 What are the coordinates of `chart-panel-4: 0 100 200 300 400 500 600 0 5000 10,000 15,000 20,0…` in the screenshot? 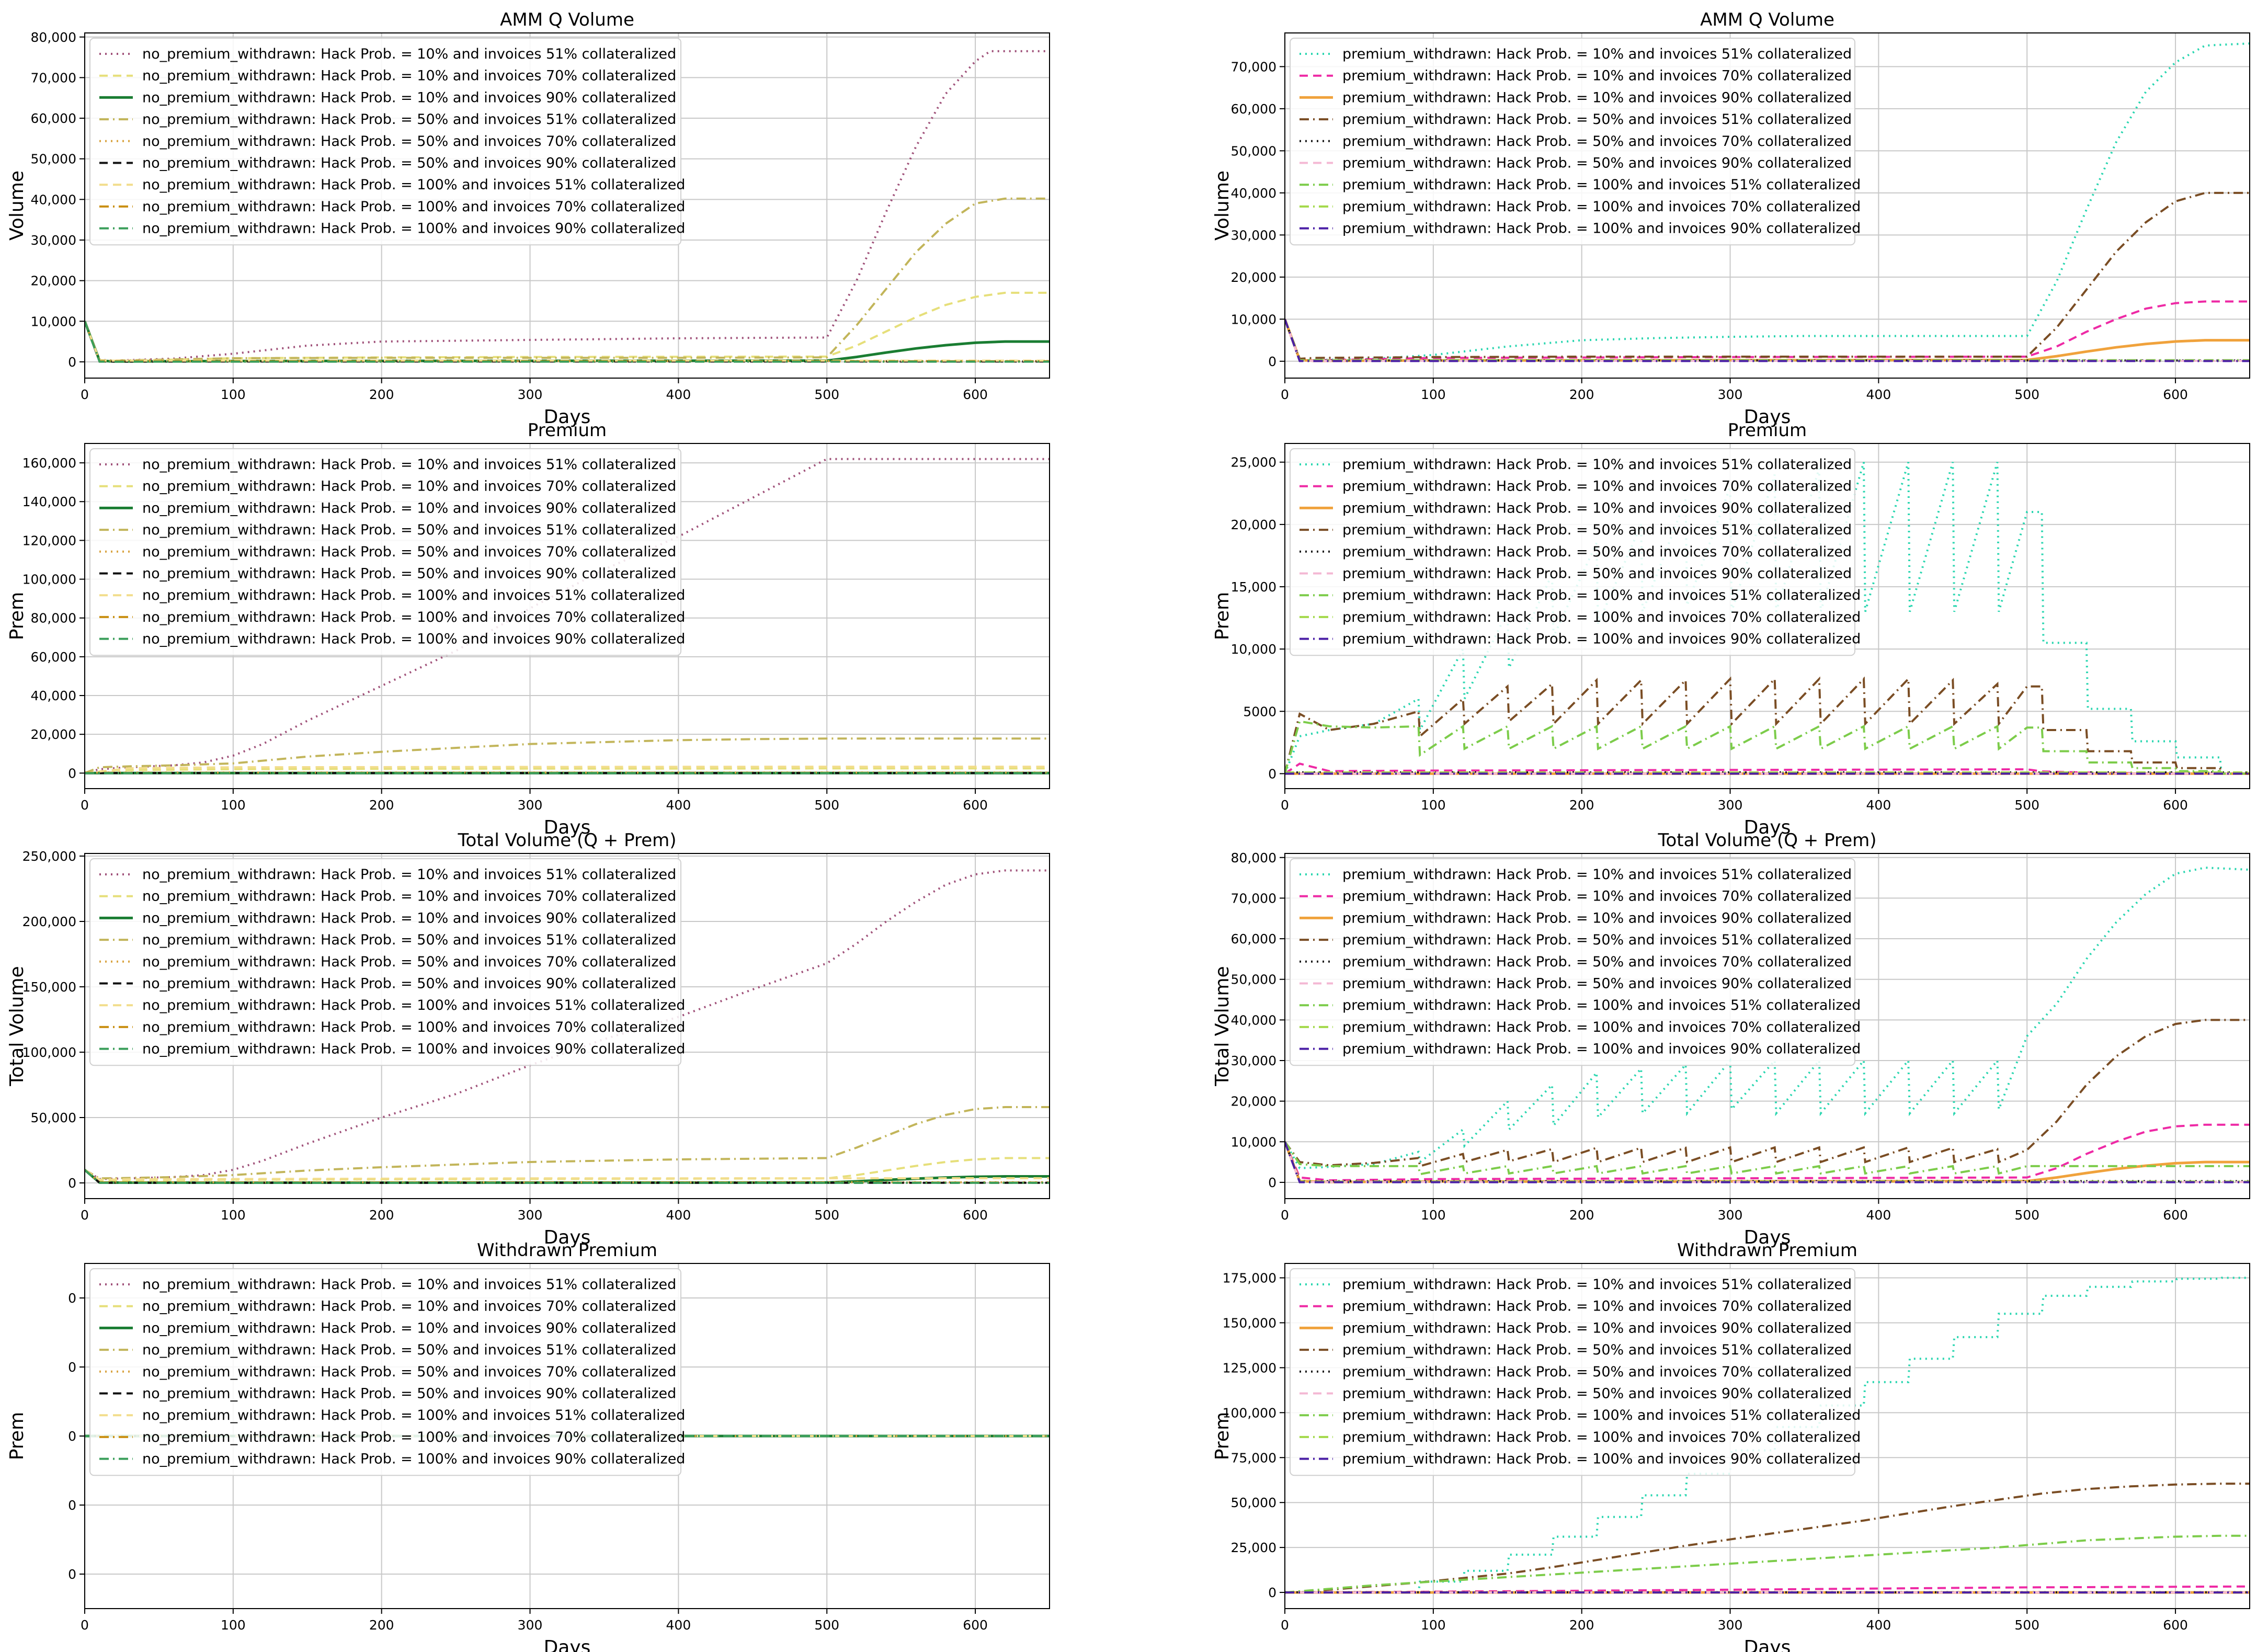 It's located at (1731, 629).